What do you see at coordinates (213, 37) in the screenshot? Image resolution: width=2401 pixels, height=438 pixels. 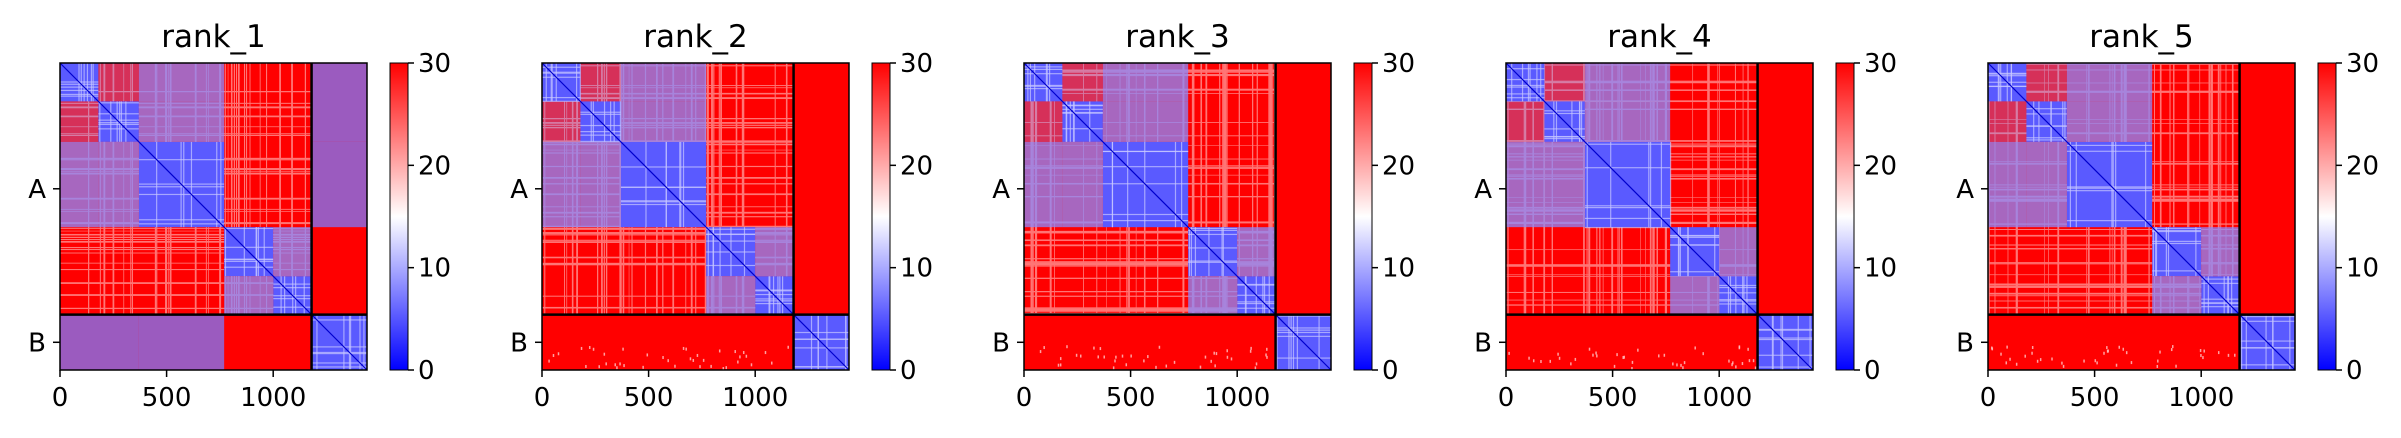 I see `panel-title: rank_1` at bounding box center [213, 37].